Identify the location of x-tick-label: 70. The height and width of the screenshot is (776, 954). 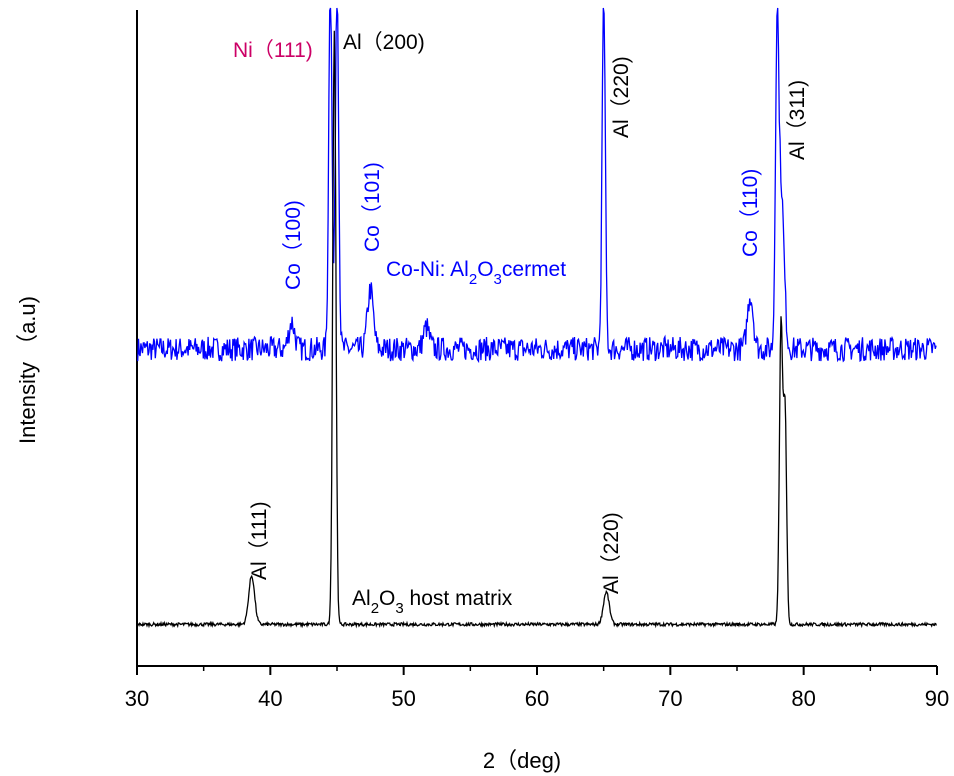
(670, 698).